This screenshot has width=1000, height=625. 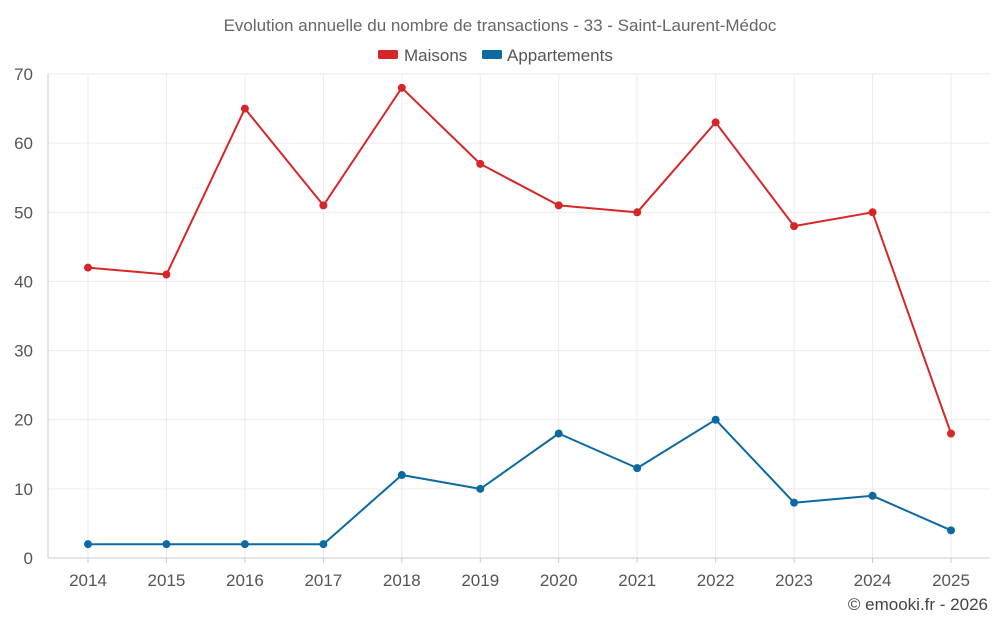 What do you see at coordinates (388, 54) in the screenshot?
I see `legend-swatch-maisons` at bounding box center [388, 54].